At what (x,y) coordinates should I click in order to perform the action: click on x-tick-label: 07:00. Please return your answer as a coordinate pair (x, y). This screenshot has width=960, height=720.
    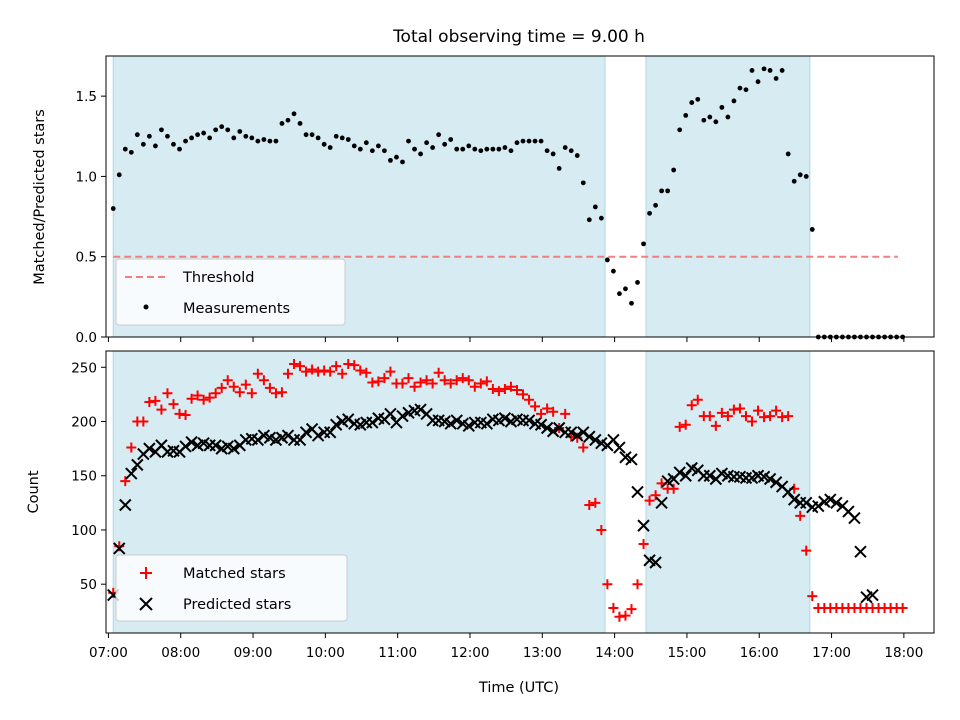
    Looking at the image, I should click on (108, 653).